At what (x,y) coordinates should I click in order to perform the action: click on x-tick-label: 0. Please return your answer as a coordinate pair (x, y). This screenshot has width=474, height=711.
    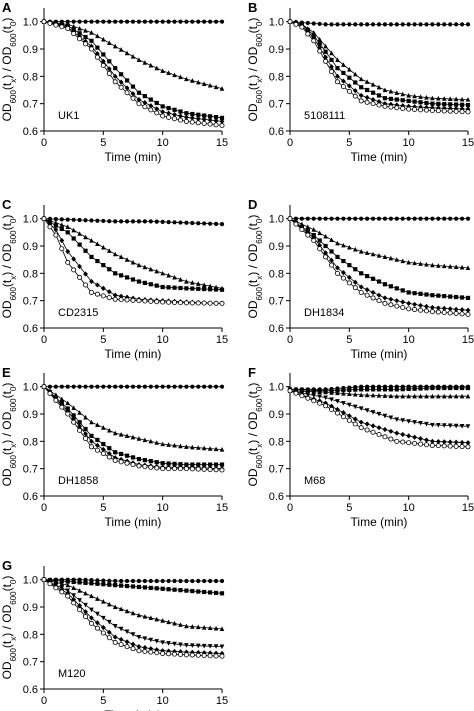
    Looking at the image, I should click on (44, 143).